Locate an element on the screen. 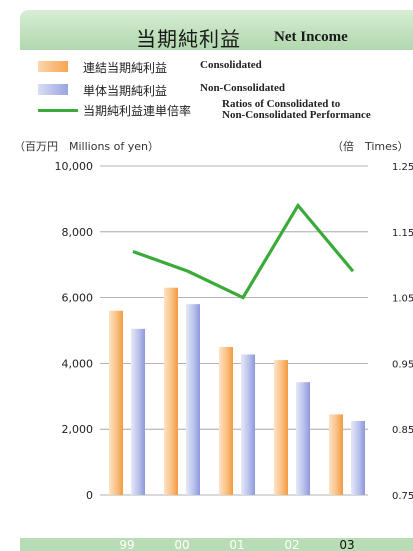  legend-consolidated-swatch is located at coordinates (53, 66).